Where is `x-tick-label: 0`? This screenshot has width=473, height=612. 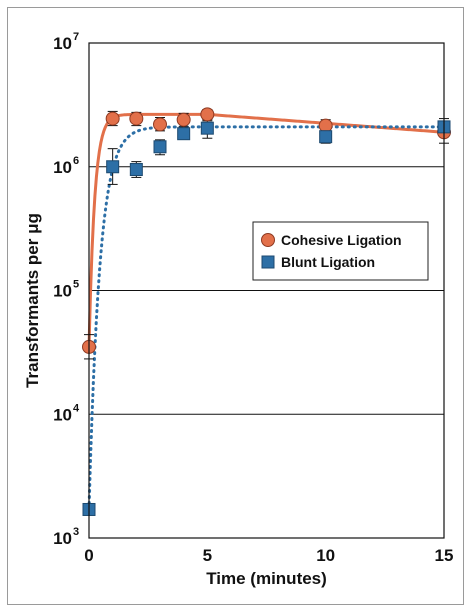 x-tick-label: 0 is located at coordinates (88, 555).